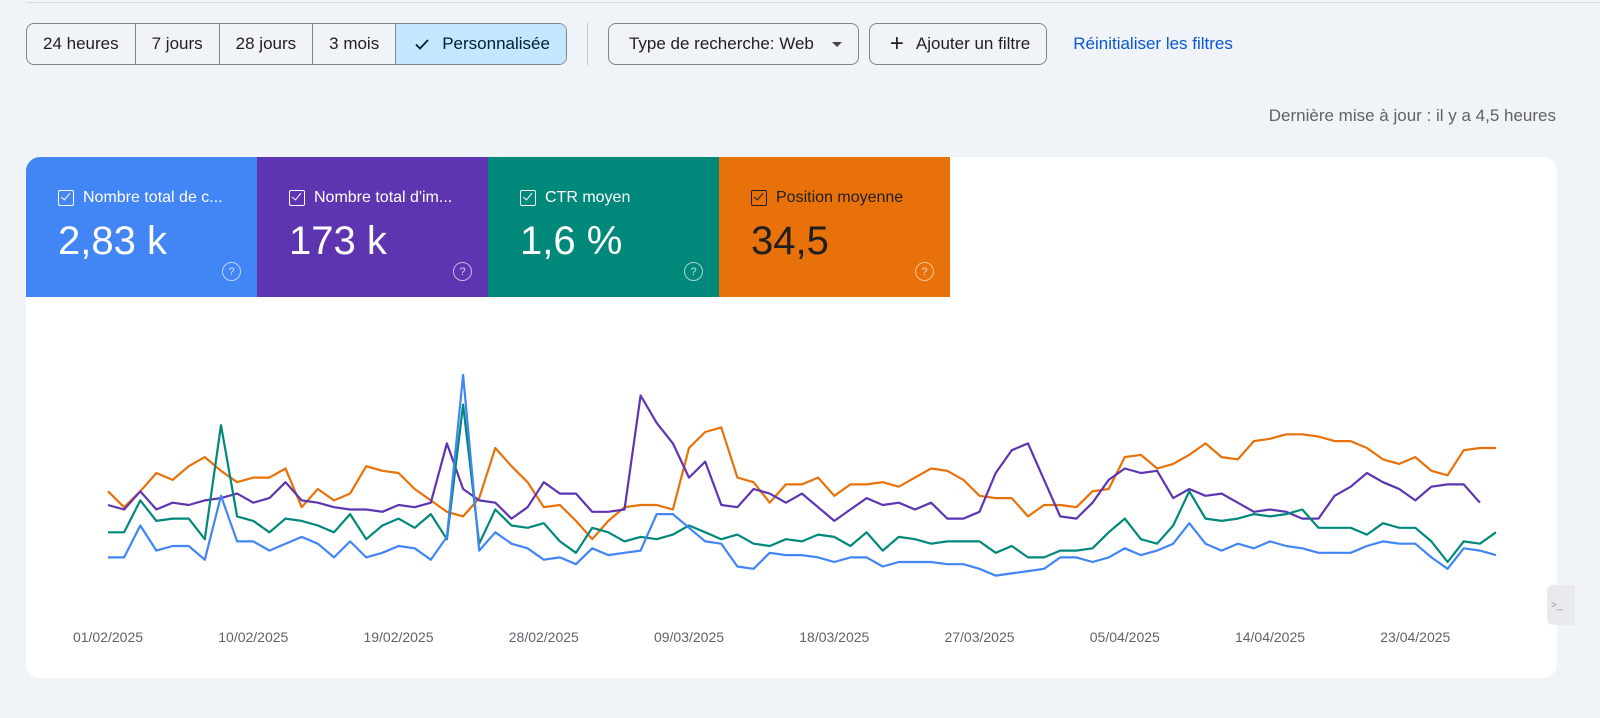 Image resolution: width=1600 pixels, height=718 pixels. Describe the element at coordinates (1412, 115) in the screenshot. I see `last-update-text: Dernière mise à jour : il y a 4,5 heures` at that location.